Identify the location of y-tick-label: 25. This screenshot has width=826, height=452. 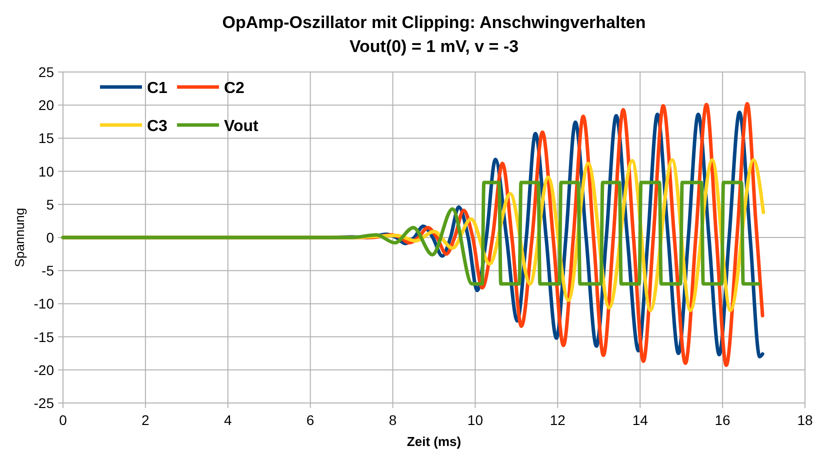
(46, 72).